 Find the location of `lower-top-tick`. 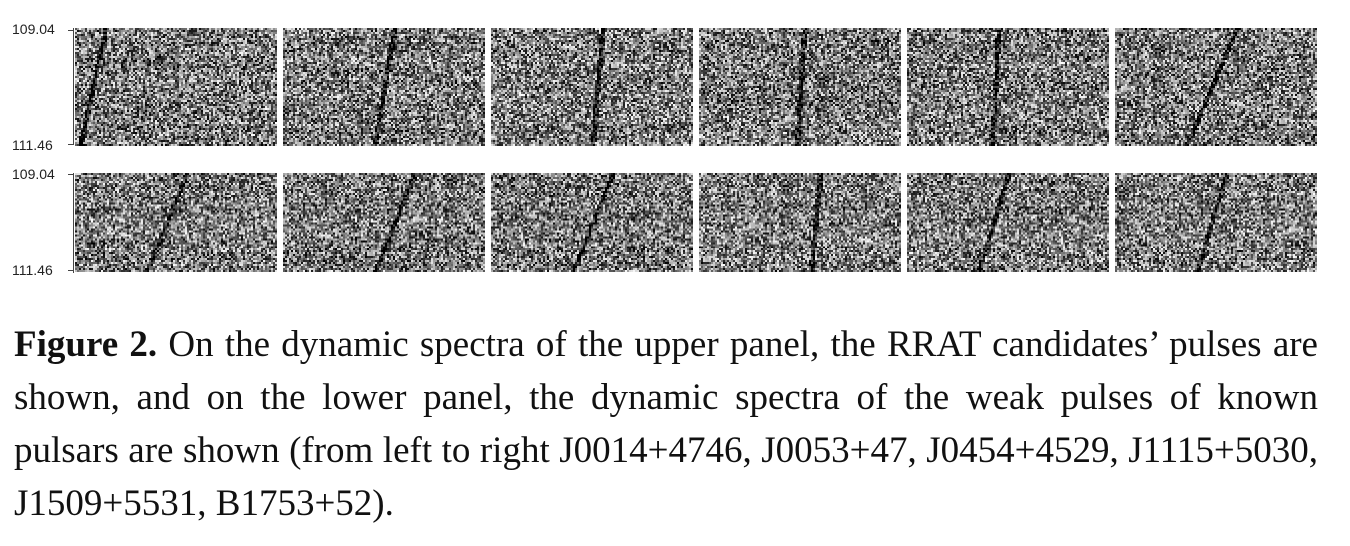

lower-top-tick is located at coordinates (70, 174).